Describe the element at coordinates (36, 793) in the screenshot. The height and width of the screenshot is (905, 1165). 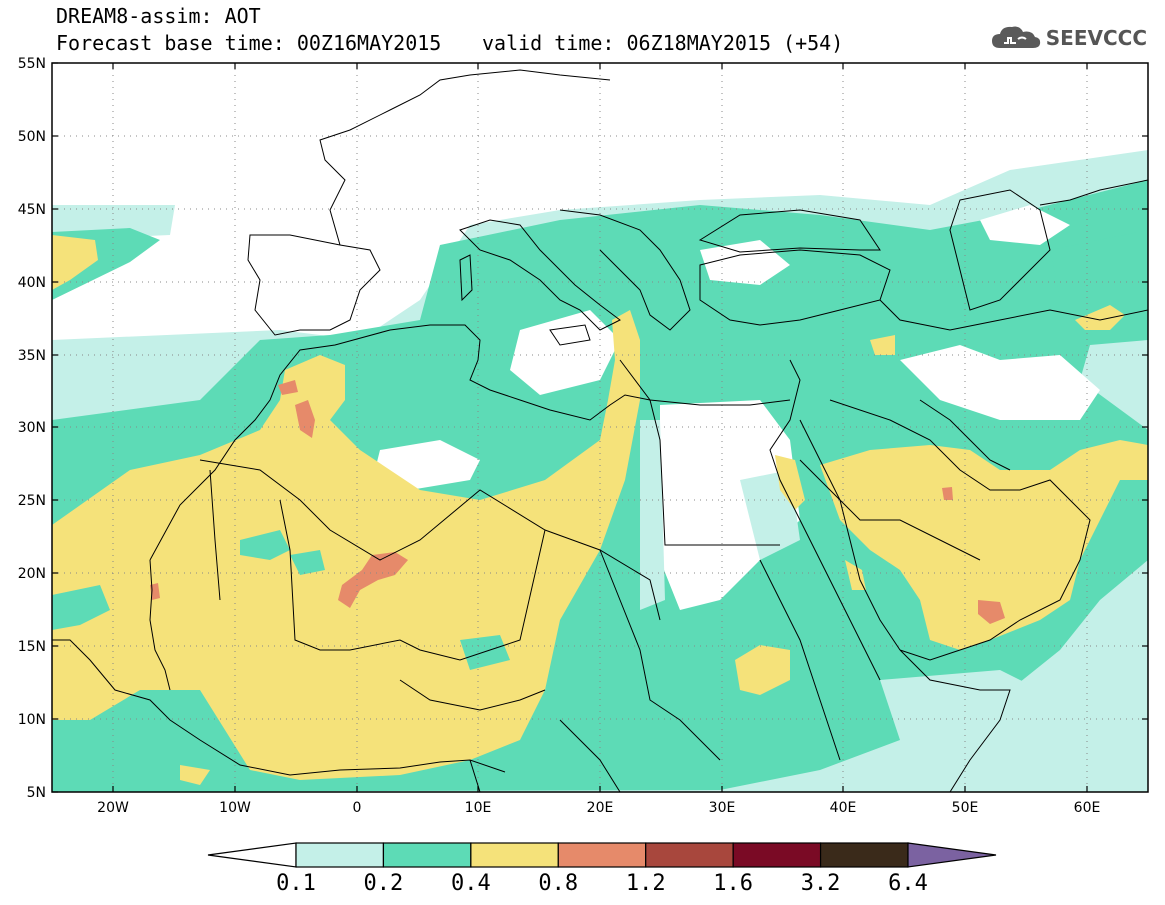
I see `lat-label: 5N` at that location.